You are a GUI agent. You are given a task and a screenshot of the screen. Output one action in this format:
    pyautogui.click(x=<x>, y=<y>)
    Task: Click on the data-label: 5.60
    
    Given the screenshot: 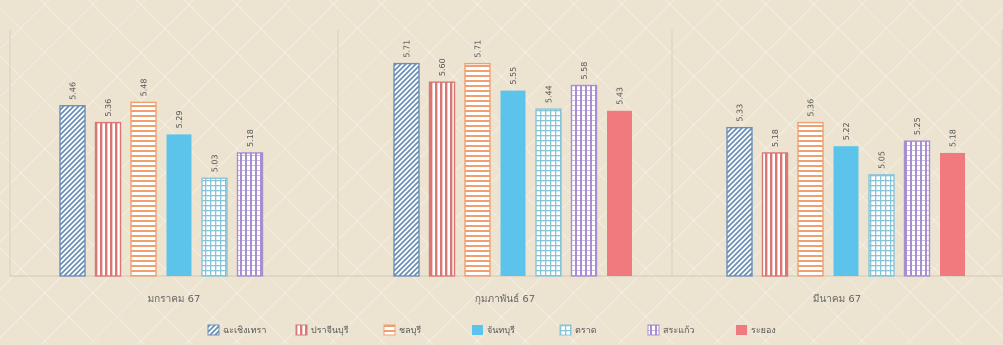 What is the action you would take?
    pyautogui.click(x=442, y=67)
    